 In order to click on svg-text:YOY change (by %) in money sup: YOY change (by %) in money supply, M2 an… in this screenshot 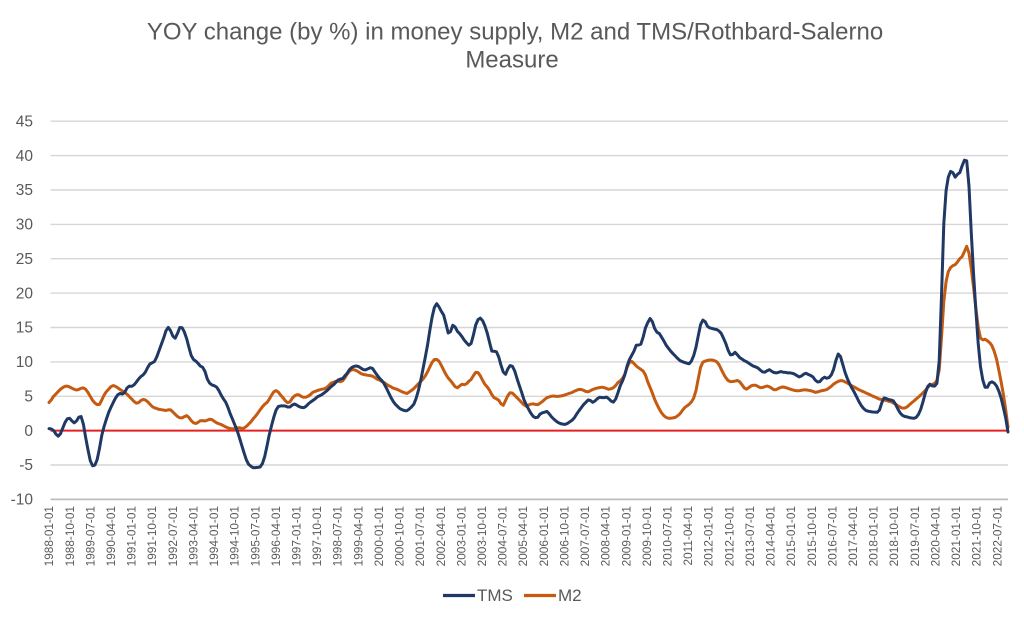, I will do `click(515, 32)`.